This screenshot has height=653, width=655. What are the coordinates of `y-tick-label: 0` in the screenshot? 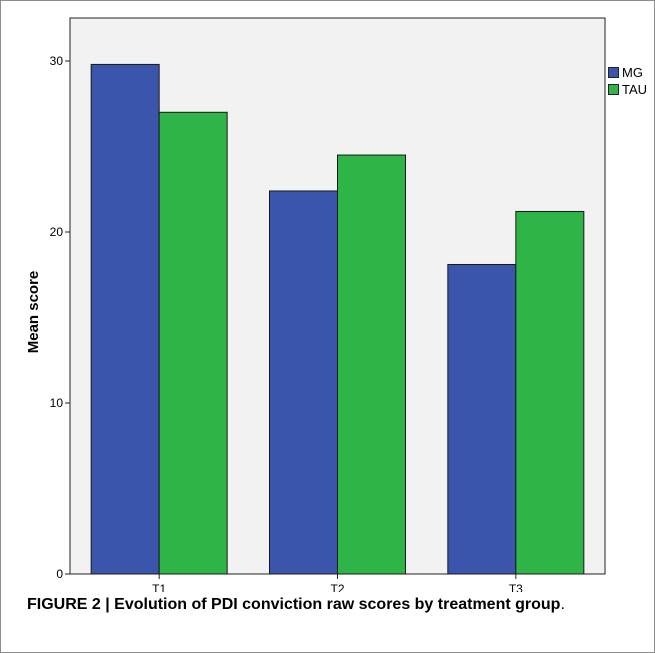 It's located at (59, 574).